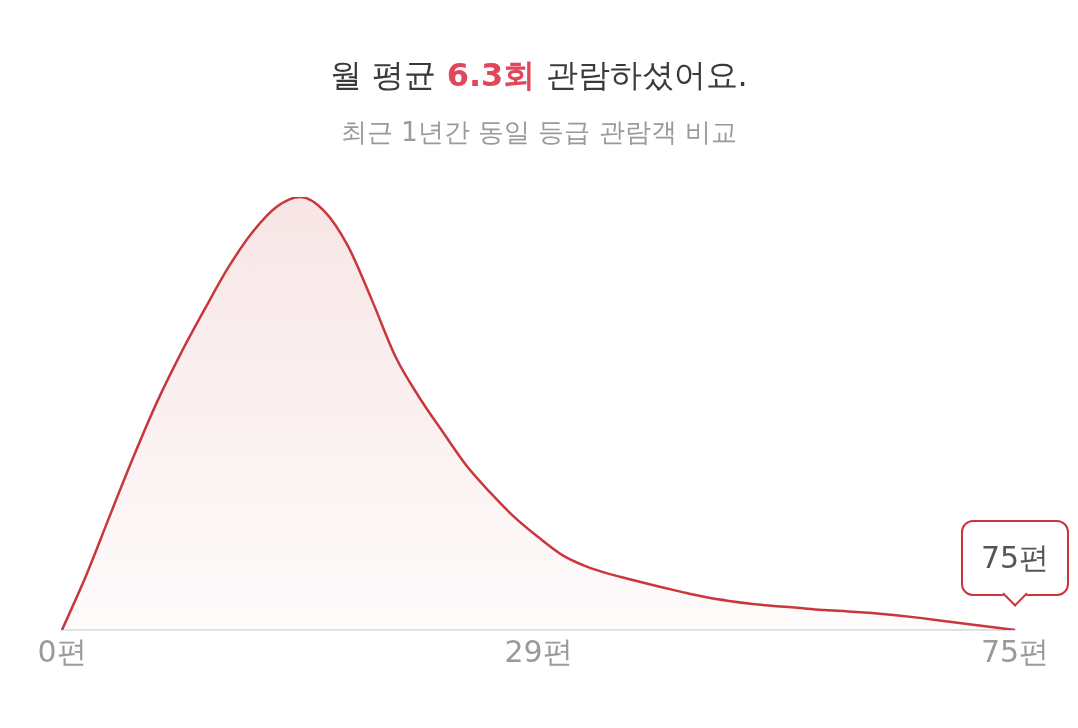 Image resolution: width=1078 pixels, height=728 pixels. I want to click on x-tick-label: 75편, so click(1015, 651).